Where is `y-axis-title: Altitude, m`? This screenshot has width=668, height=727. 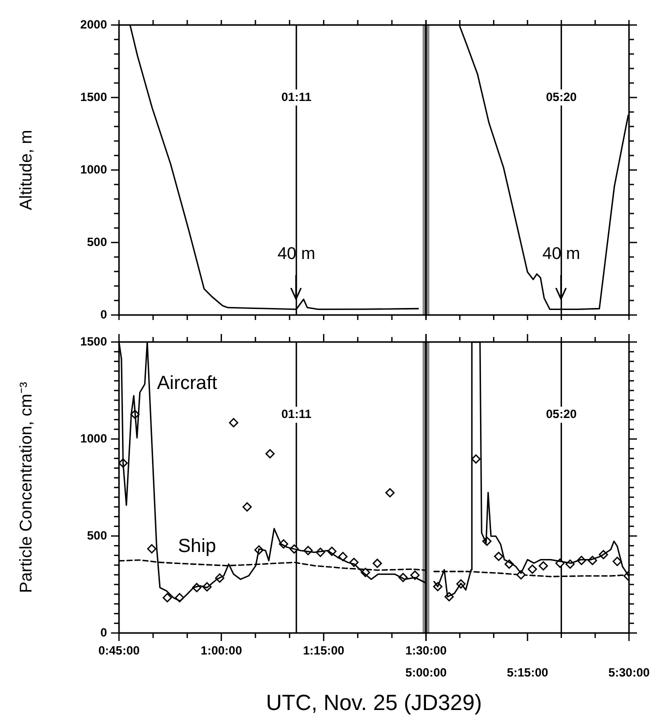
y-axis-title: Altitude, m is located at coordinates (26, 170).